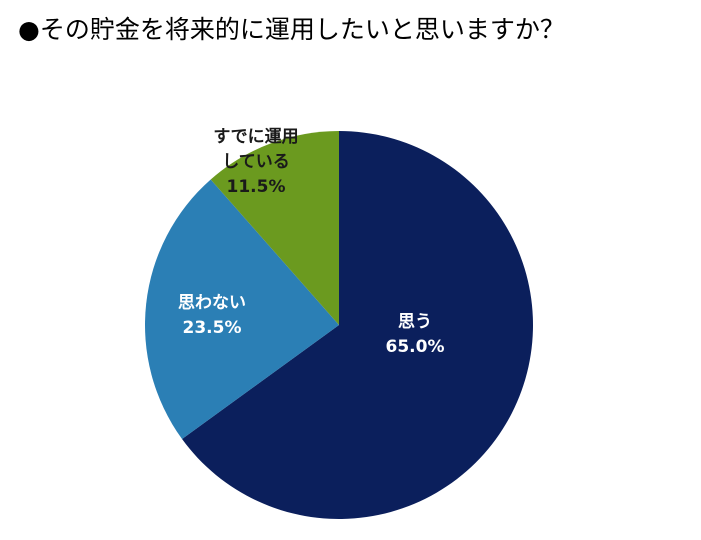 The height and width of the screenshot is (540, 701). What do you see at coordinates (255, 137) in the screenshot?
I see `slice-name-label: すでに運用` at bounding box center [255, 137].